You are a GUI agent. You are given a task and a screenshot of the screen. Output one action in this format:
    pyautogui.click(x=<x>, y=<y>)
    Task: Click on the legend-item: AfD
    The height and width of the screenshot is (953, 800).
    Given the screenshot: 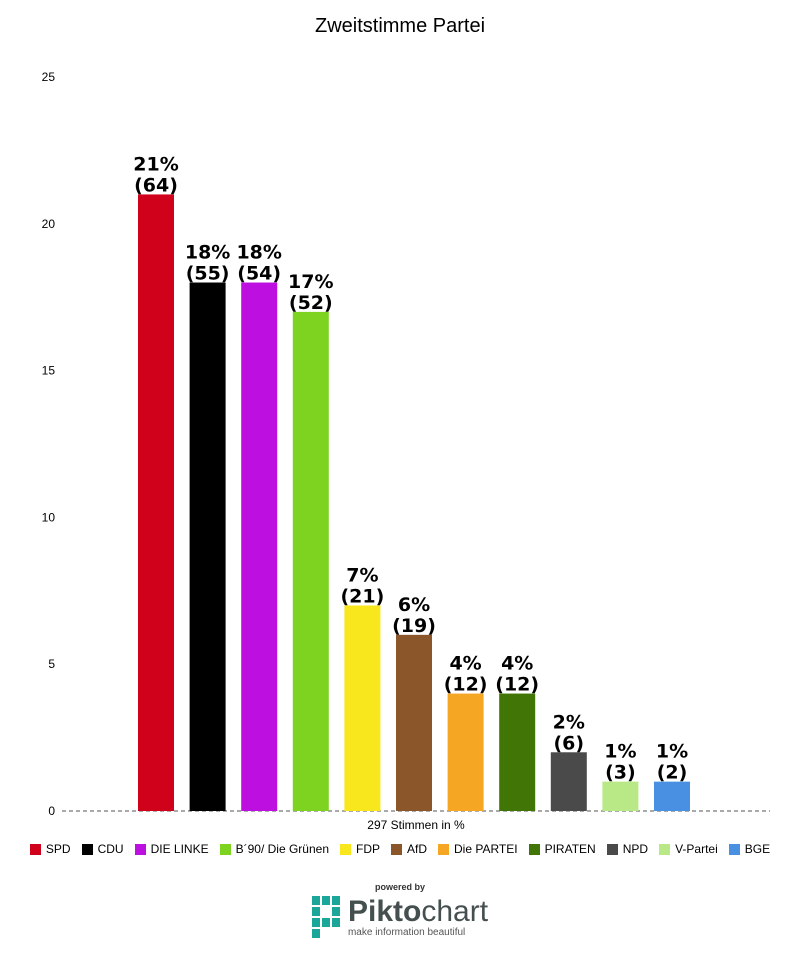 What is the action you would take?
    pyautogui.click(x=409, y=849)
    